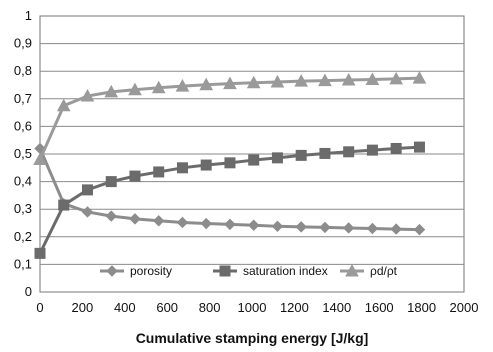 This screenshot has height=352, width=493. Describe the element at coordinates (23, 181) in the screenshot. I see `y-tick-label: 0,4` at that location.